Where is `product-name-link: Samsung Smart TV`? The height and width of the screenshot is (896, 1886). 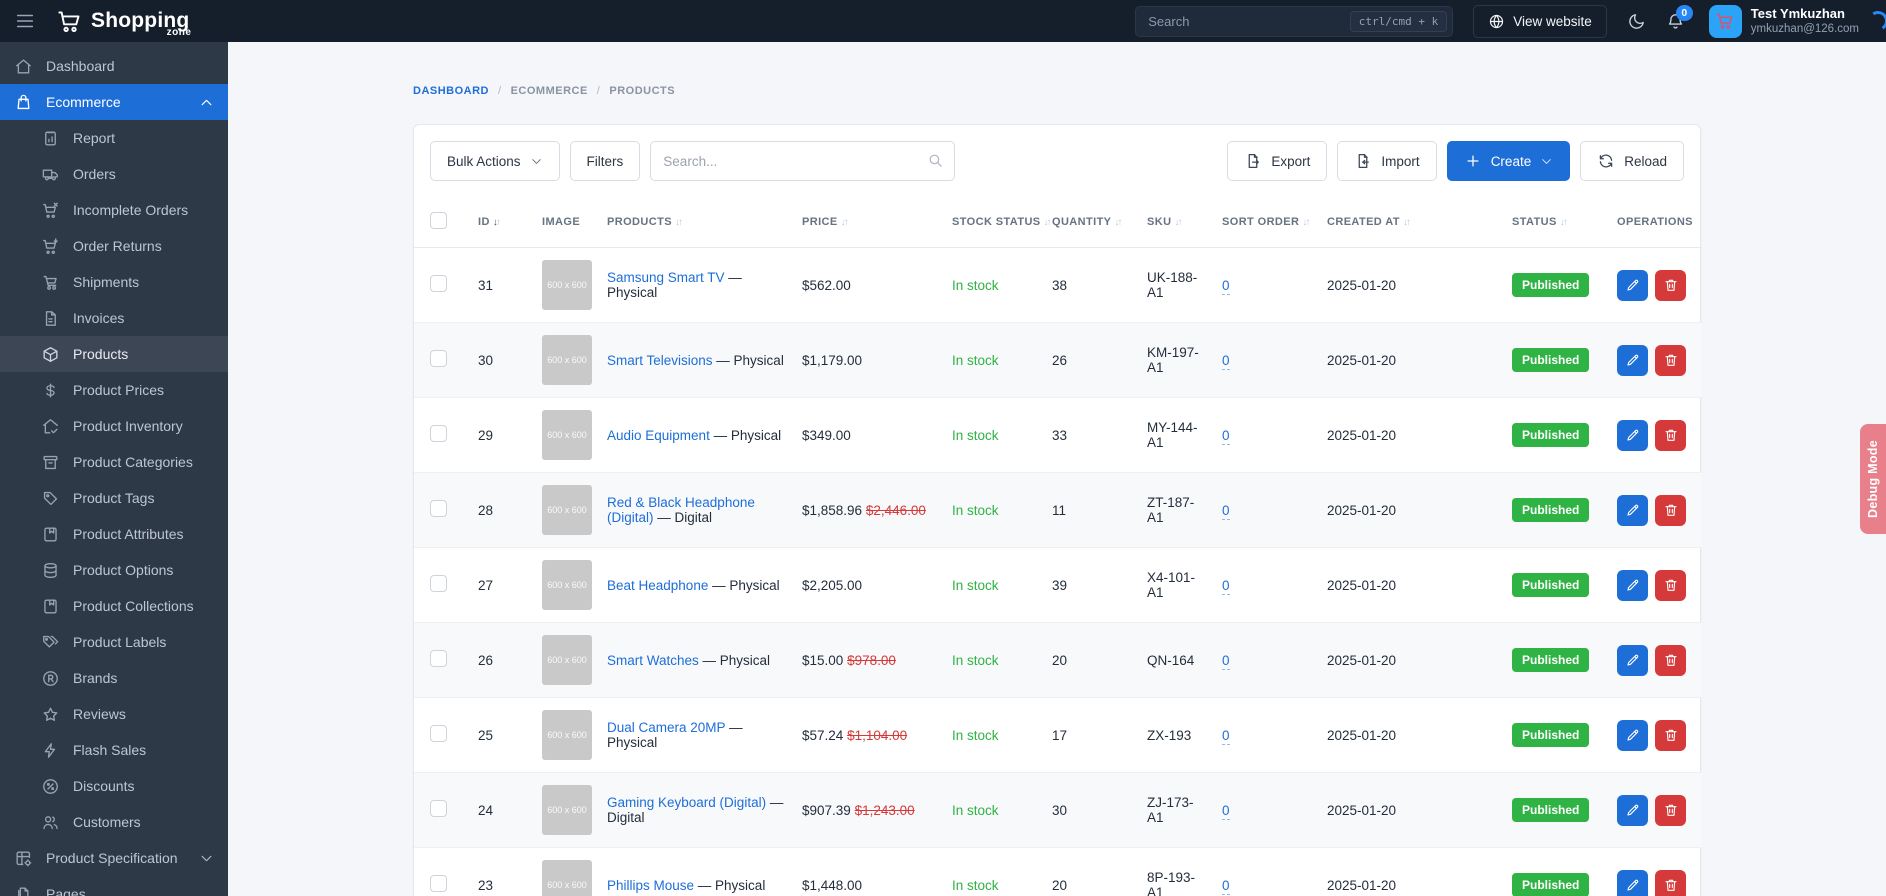 product-name-link: Samsung Smart TV is located at coordinates (666, 277).